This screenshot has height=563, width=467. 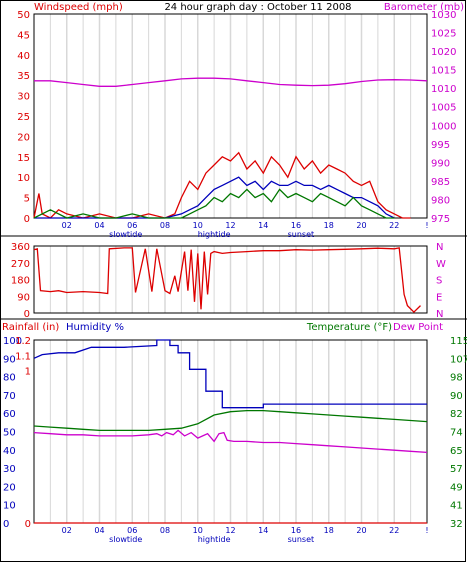 I want to click on y-tick-label: 180, so click(x=20, y=281).